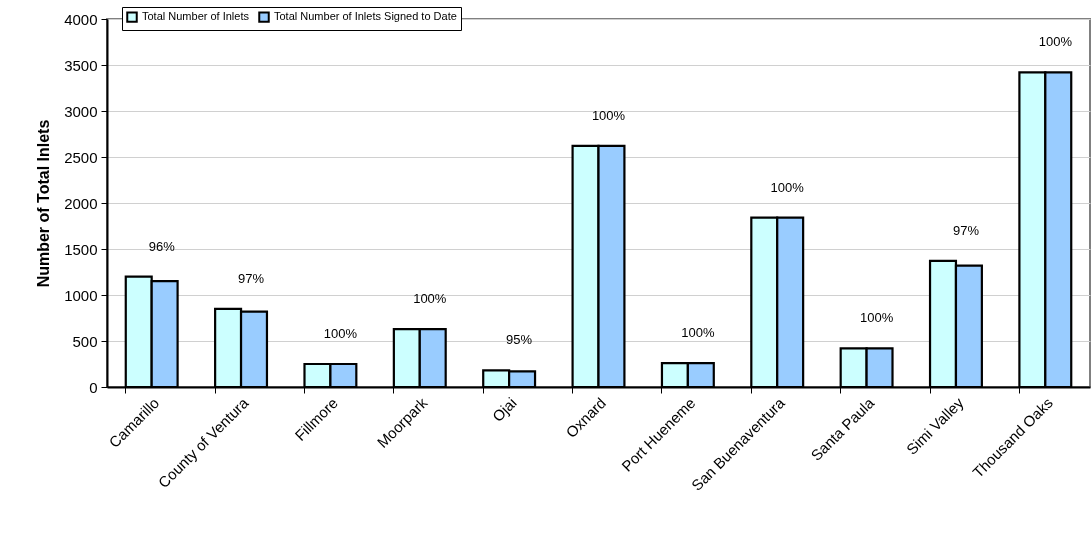 Image resolution: width=1092 pixels, height=542 pixels. What do you see at coordinates (81, 157) in the screenshot?
I see `y-tick-label: 2500` at bounding box center [81, 157].